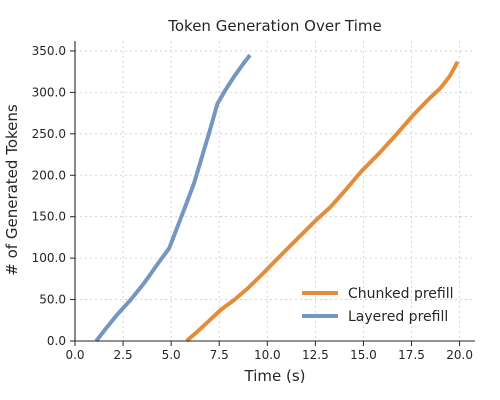 The height and width of the screenshot is (400, 500). I want to click on x-tick-label: 2.5, so click(123, 355).